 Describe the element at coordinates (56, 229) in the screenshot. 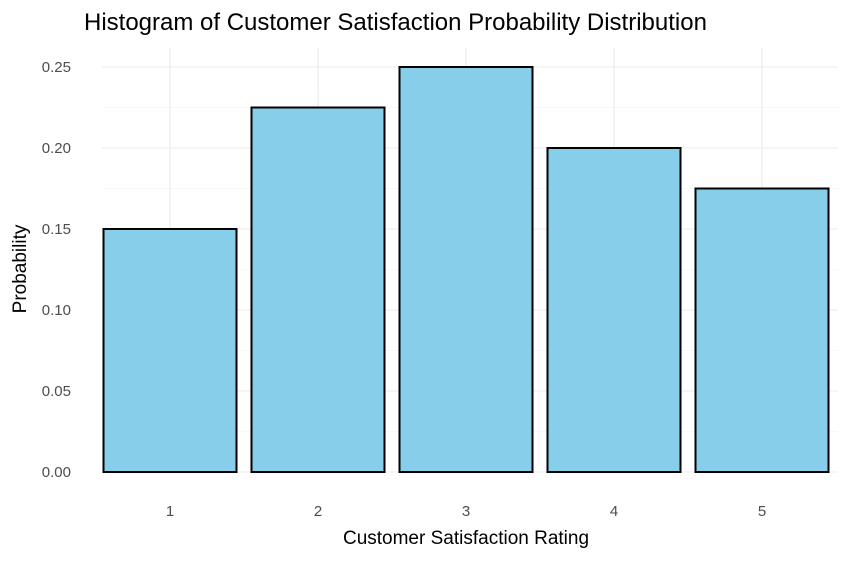

I see `y-tick-label: 0.15` at that location.